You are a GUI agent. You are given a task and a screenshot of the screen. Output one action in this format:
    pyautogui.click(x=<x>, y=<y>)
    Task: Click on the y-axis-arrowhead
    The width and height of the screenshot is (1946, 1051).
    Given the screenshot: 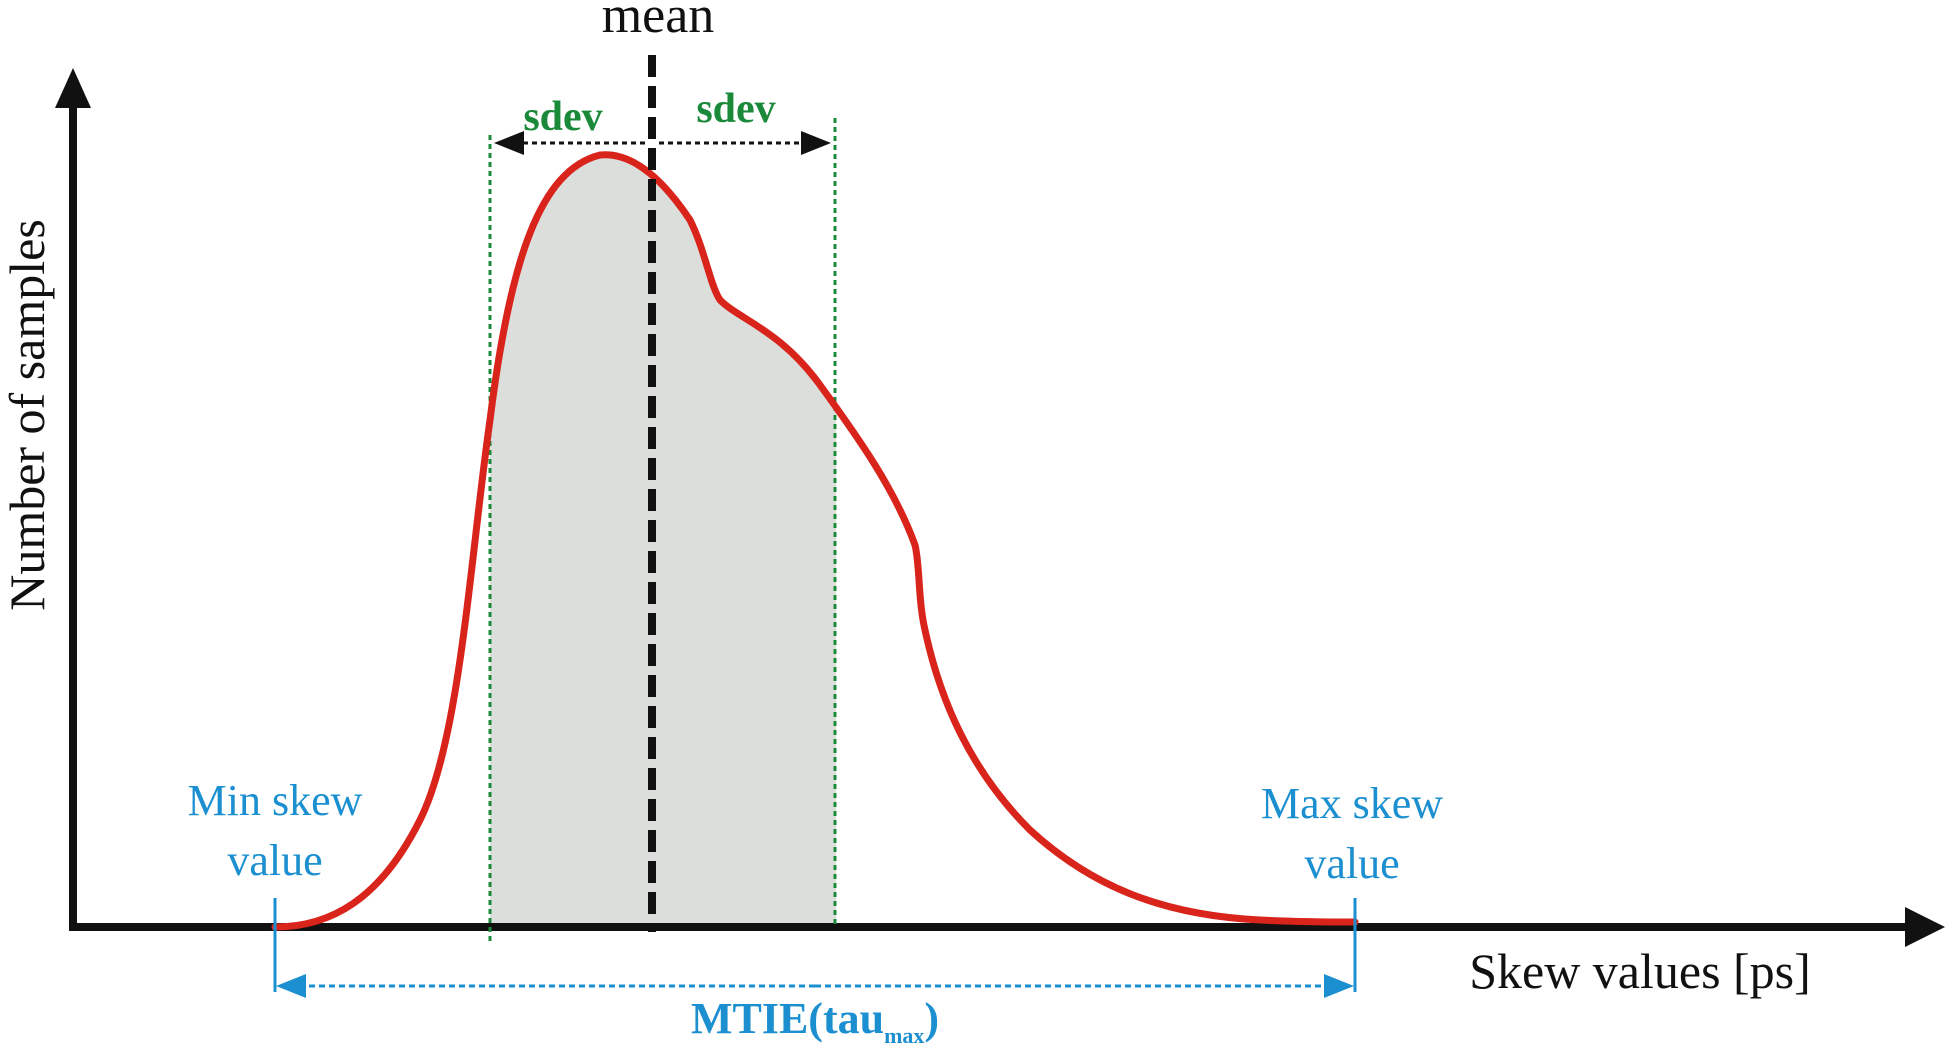 What is the action you would take?
    pyautogui.click(x=73, y=88)
    